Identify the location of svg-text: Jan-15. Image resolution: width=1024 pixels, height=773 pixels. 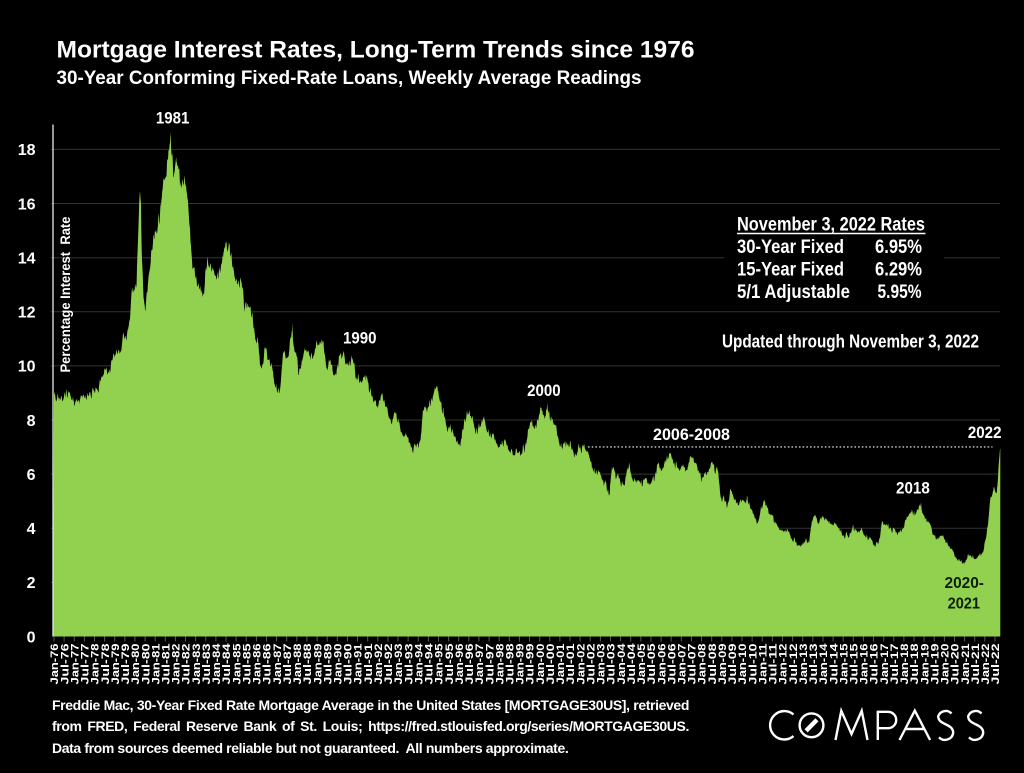
(844, 664).